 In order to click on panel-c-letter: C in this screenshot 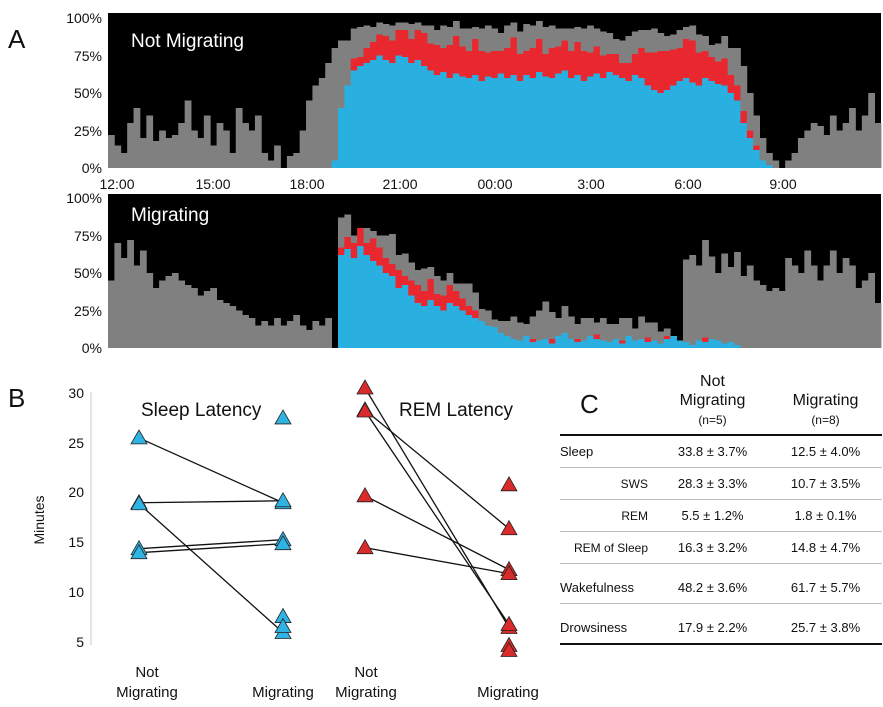, I will do `click(589, 404)`.